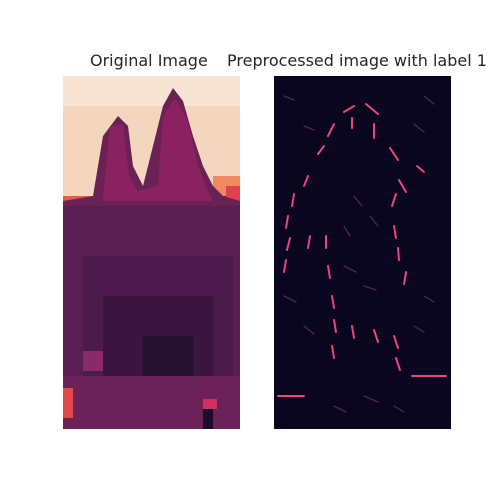 The height and width of the screenshot is (500, 500). What do you see at coordinates (68, 403) in the screenshot?
I see `bottom-left-red` at bounding box center [68, 403].